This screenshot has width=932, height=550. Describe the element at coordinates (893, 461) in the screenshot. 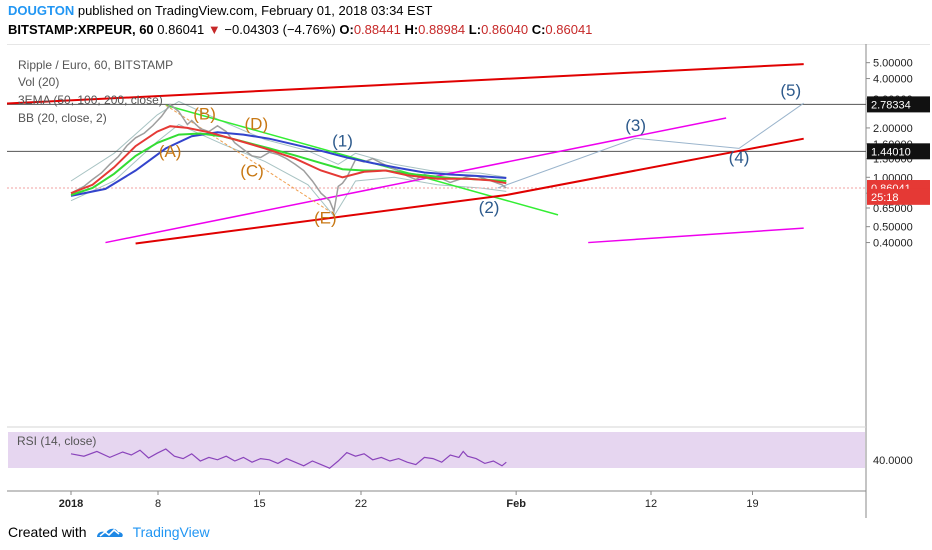

I see `rsi-tick-label: 40.0000` at that location.